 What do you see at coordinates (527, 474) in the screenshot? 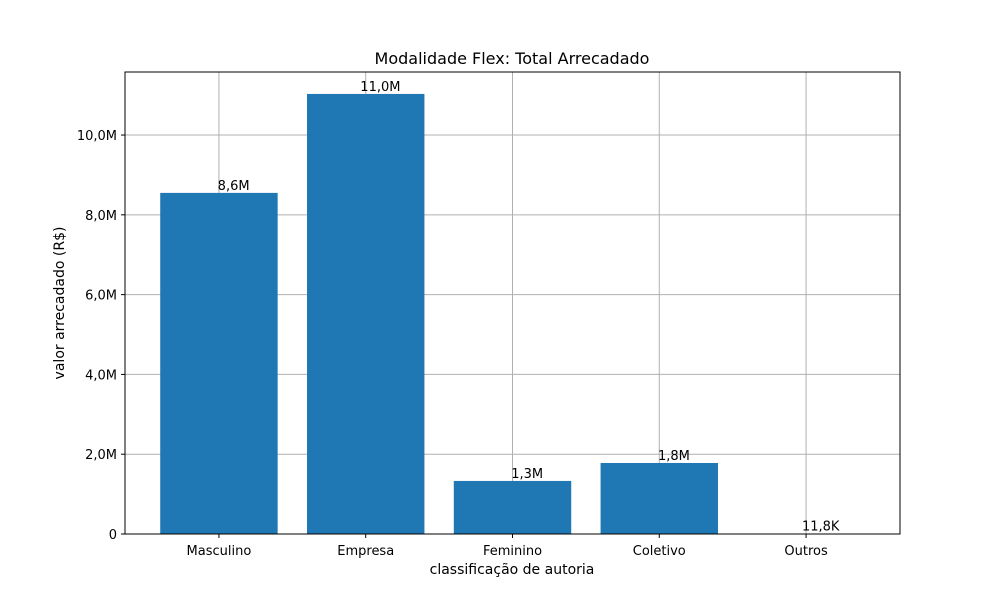
I see `bar-value-label: 1,3M` at bounding box center [527, 474].